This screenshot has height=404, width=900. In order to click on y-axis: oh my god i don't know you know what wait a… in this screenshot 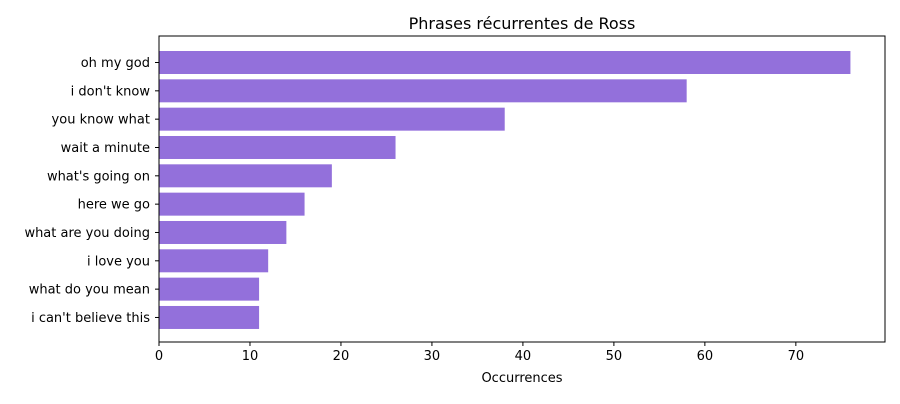, I will do `click(91, 191)`.